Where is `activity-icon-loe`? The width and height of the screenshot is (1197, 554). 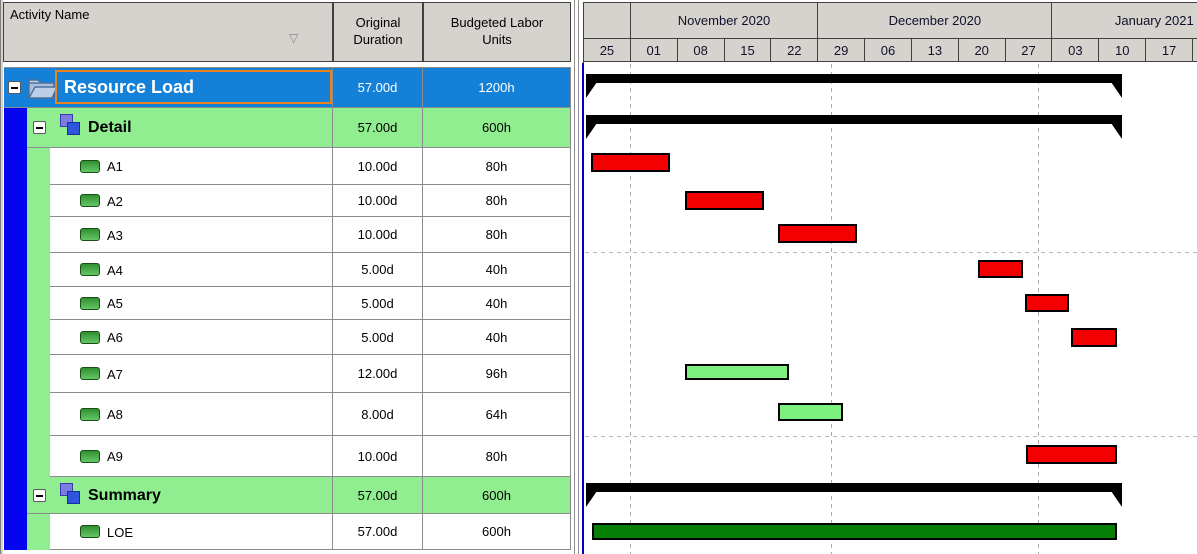
activity-icon-loe is located at coordinates (90, 531).